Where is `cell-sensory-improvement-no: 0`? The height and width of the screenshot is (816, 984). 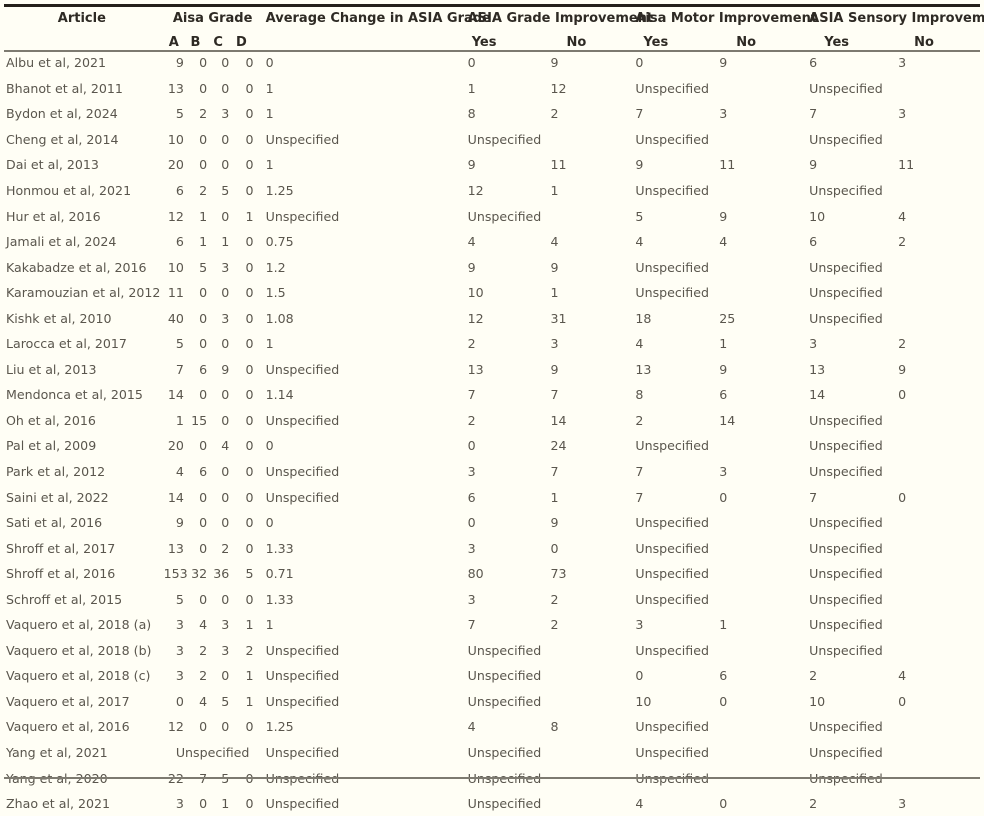 cell-sensory-improvement-no: 0 is located at coordinates (902, 395).